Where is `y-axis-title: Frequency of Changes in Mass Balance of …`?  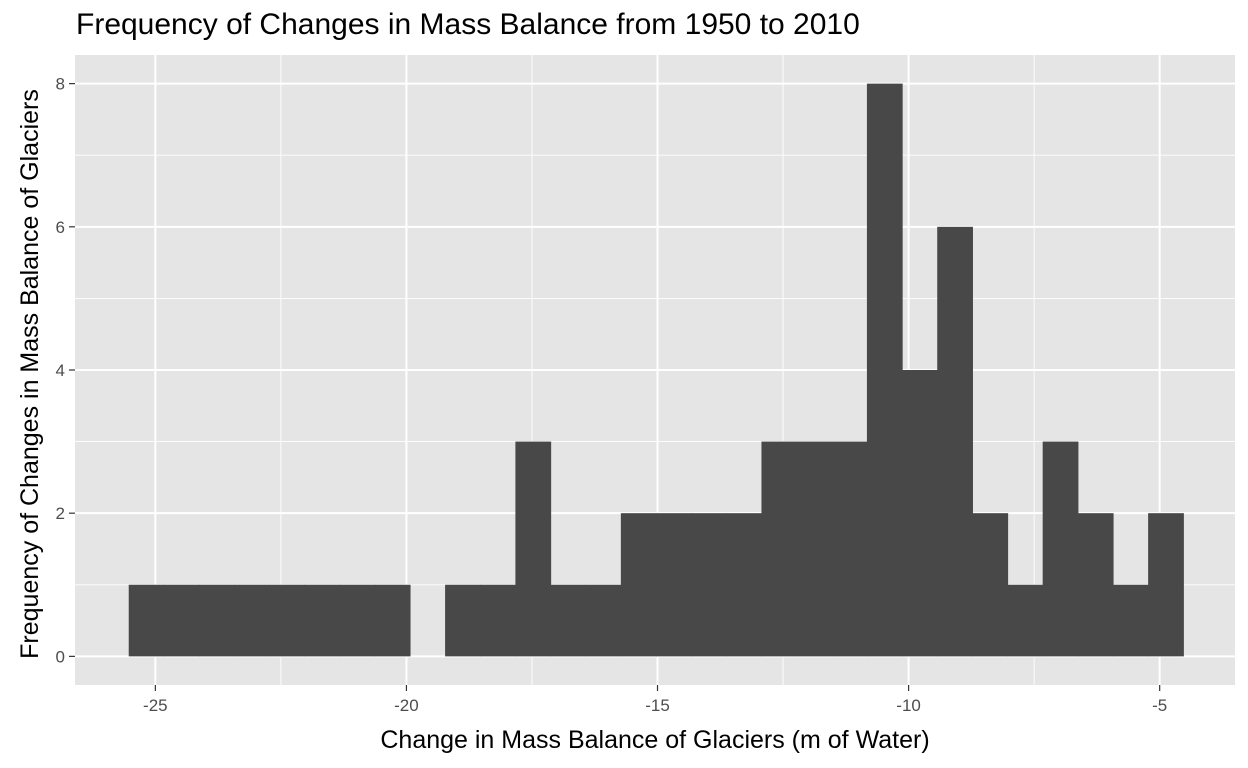 y-axis-title: Frequency of Changes in Mass Balance of … is located at coordinates (30, 374).